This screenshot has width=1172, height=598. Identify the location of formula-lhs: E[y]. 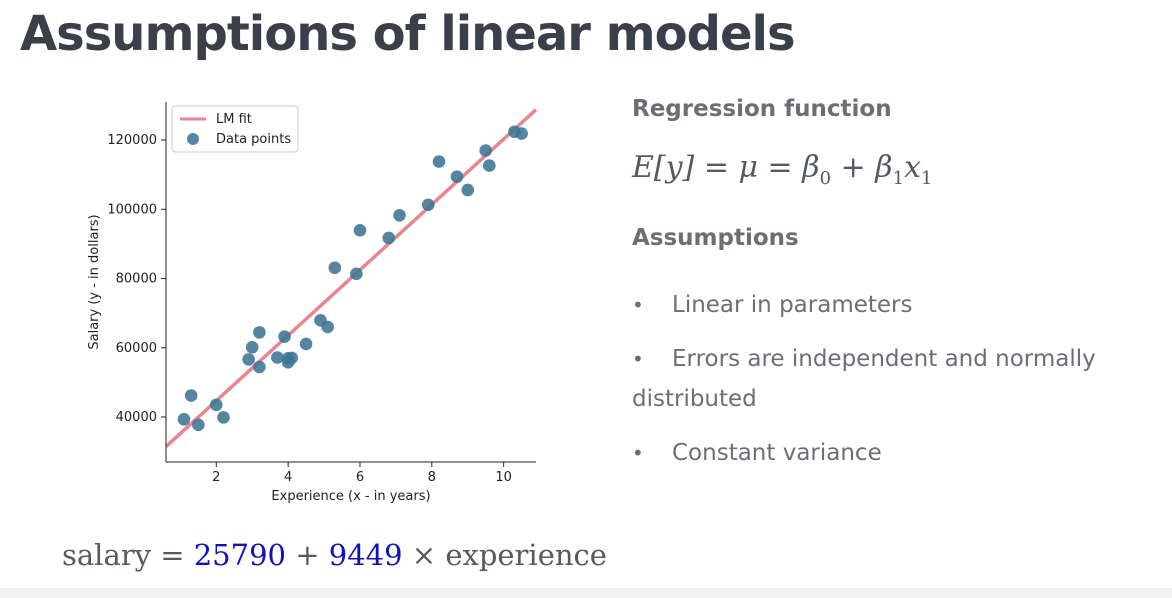
(663, 167).